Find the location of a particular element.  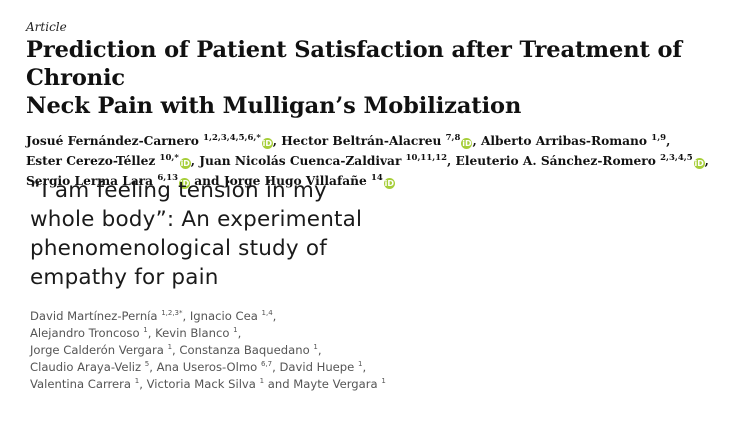

author: Mayte Vergara 1 is located at coordinates (339, 384).